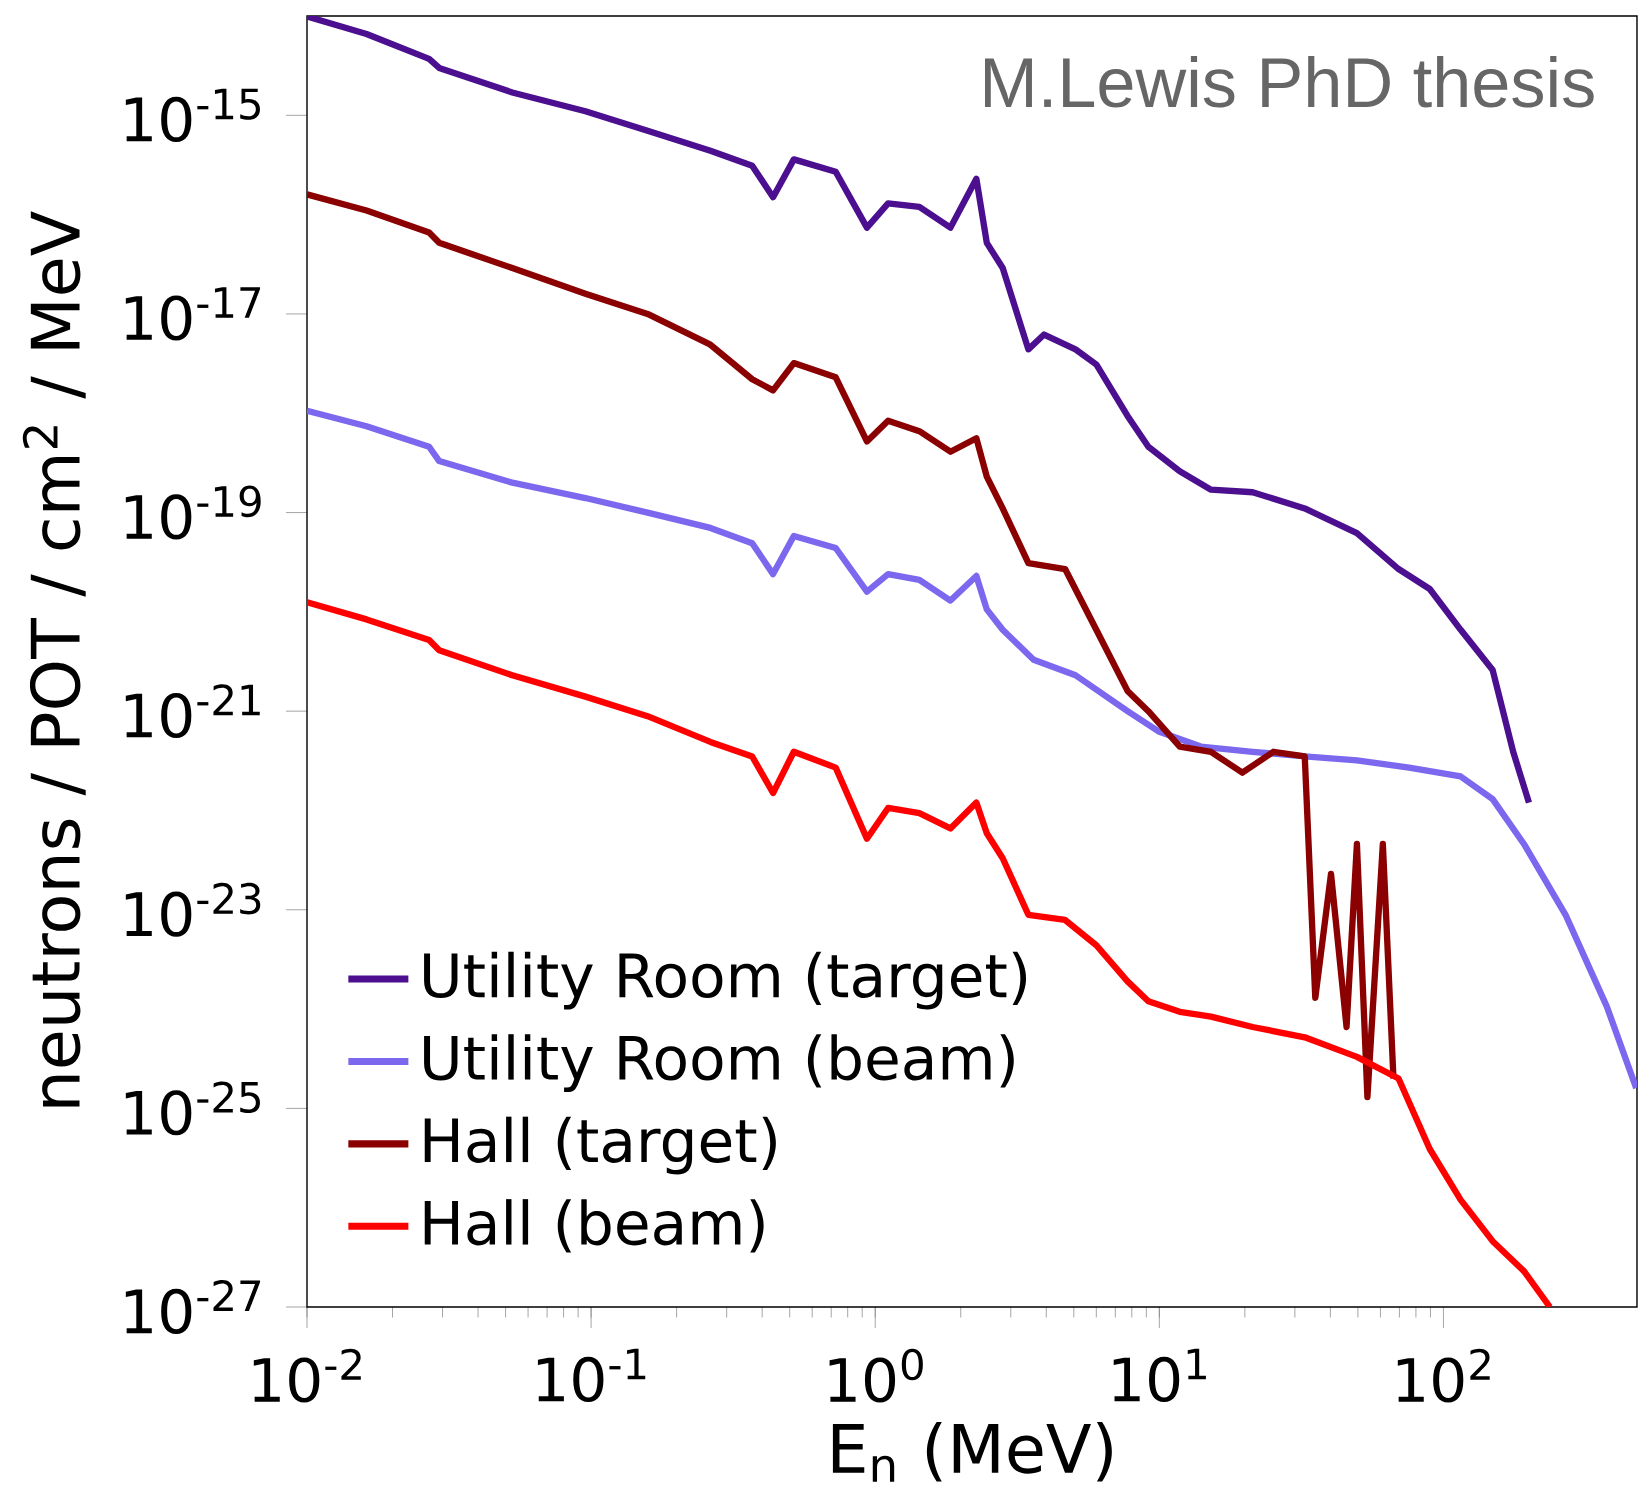  I want to click on y-tick-label: 10$^{-27}$, so click(193, 1307).